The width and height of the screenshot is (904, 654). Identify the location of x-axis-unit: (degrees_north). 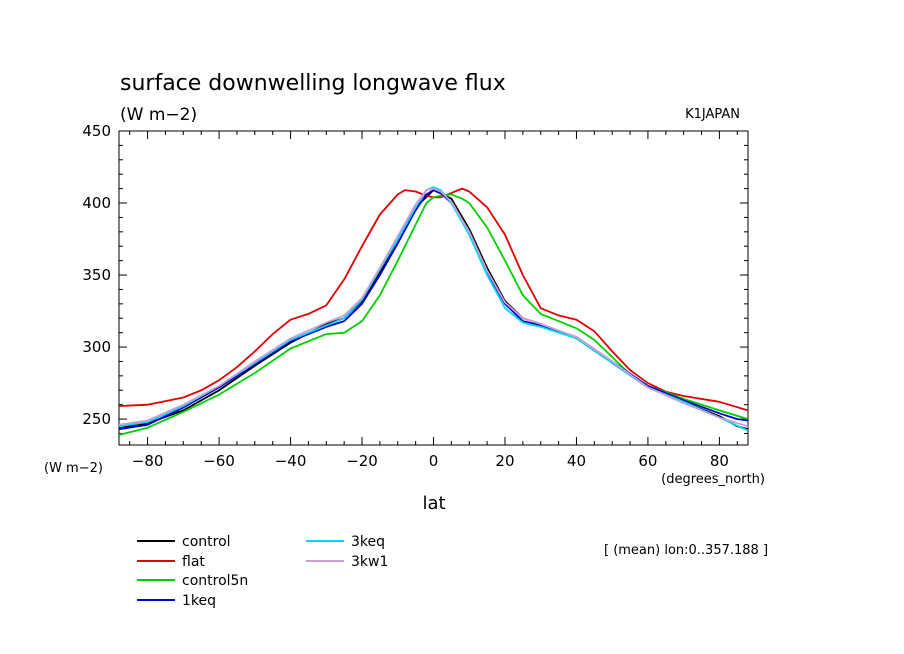
(713, 479).